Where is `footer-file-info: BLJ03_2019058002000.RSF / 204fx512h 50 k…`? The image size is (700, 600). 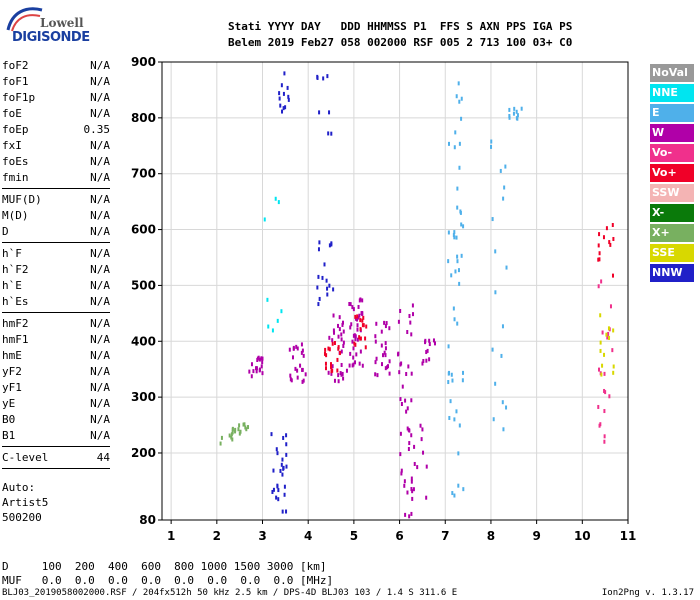
footer-file-info: BLJ03_2019058002000.RSF / 204fx512h 50 k… is located at coordinates (230, 593).